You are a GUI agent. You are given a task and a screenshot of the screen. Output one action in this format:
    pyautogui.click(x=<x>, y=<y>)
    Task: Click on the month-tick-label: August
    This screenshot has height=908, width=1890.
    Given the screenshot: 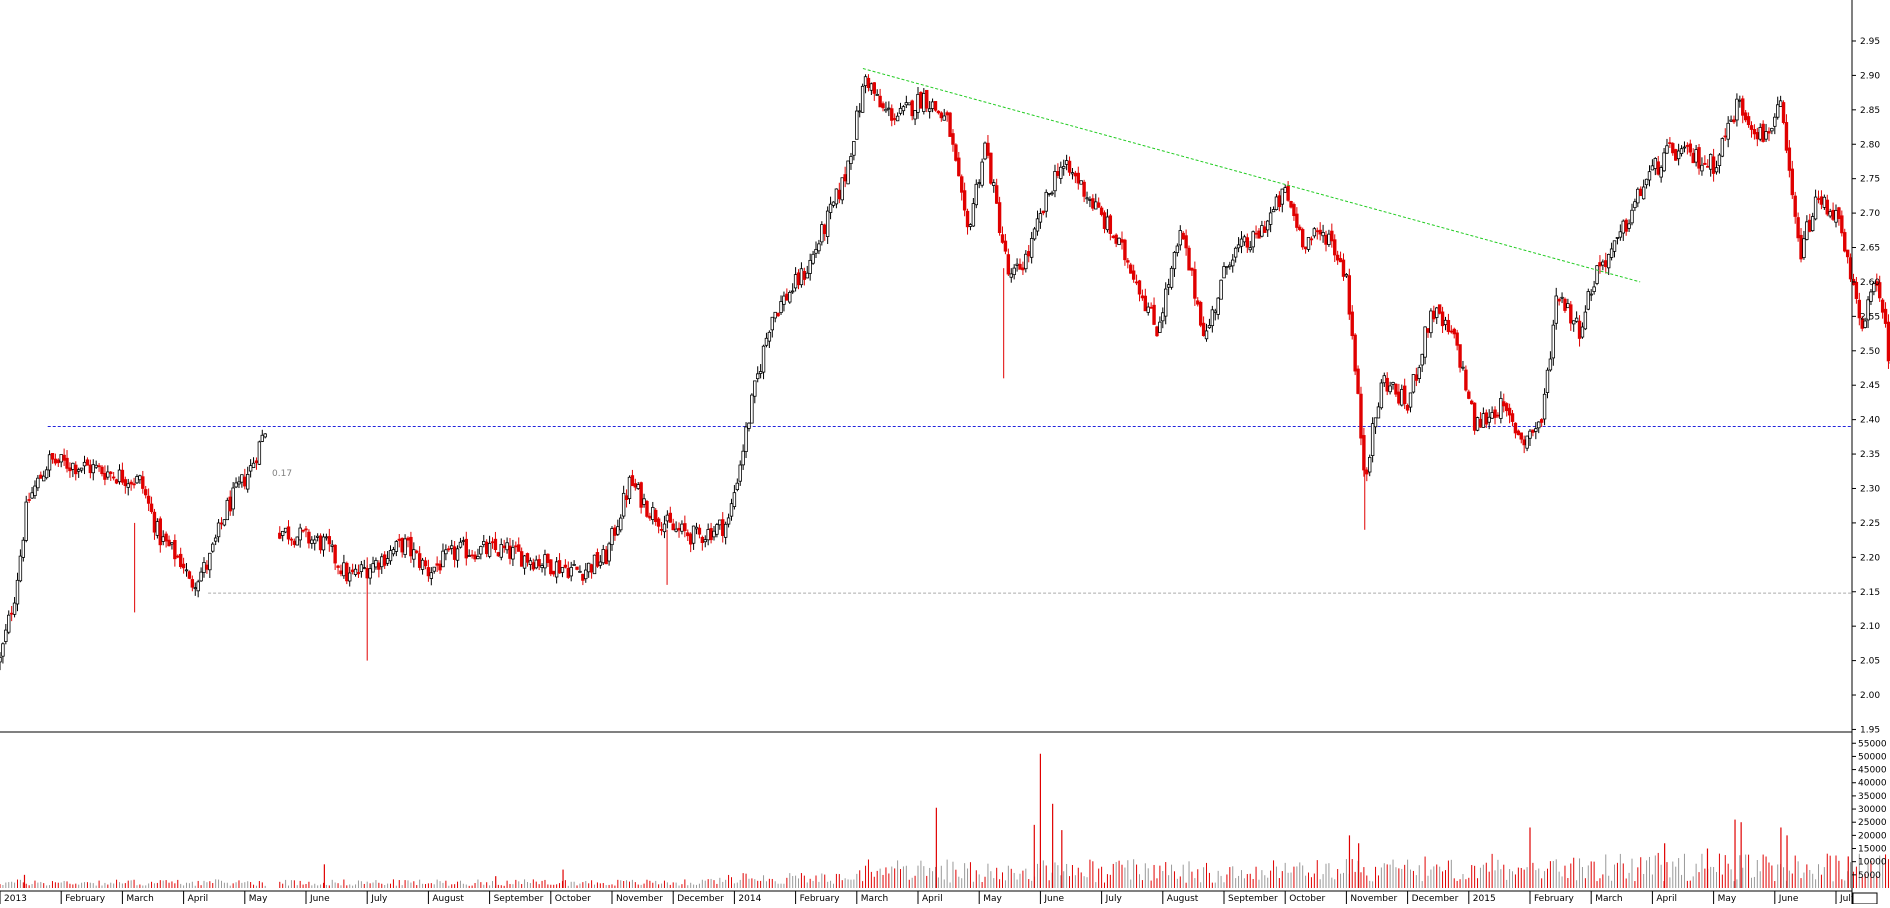 What is the action you would take?
    pyautogui.click(x=448, y=899)
    